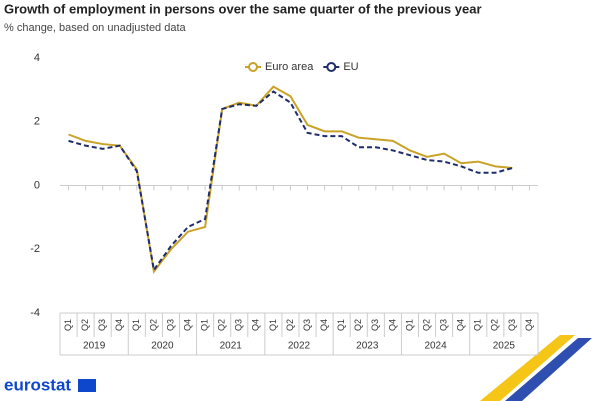 This screenshot has height=401, width=600. I want to click on year-label: 2020, so click(162, 346).